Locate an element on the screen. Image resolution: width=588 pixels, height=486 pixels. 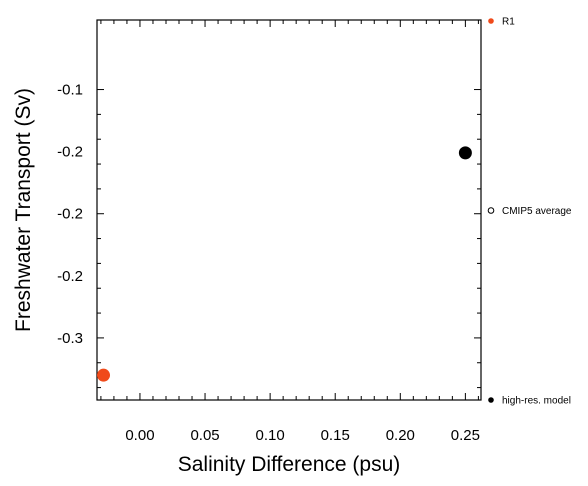
y-axis-title: Freshwater Transport (Sv) is located at coordinates (23, 210).